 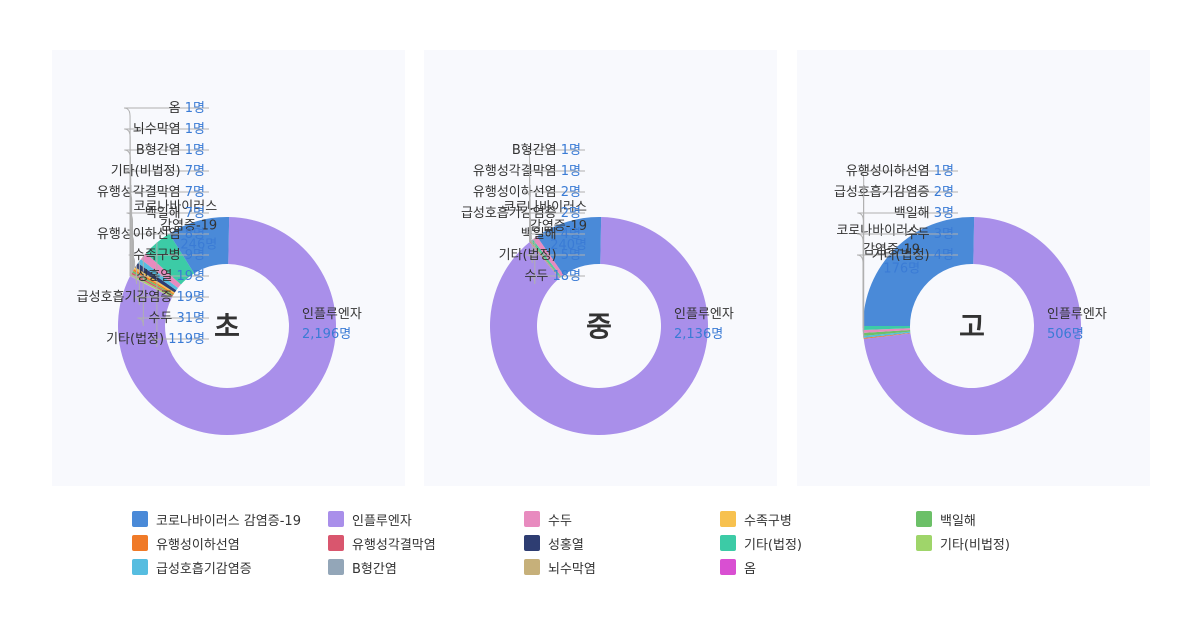 What do you see at coordinates (773, 545) in the screenshot?
I see `legend-label: 기타(법정)` at bounding box center [773, 545].